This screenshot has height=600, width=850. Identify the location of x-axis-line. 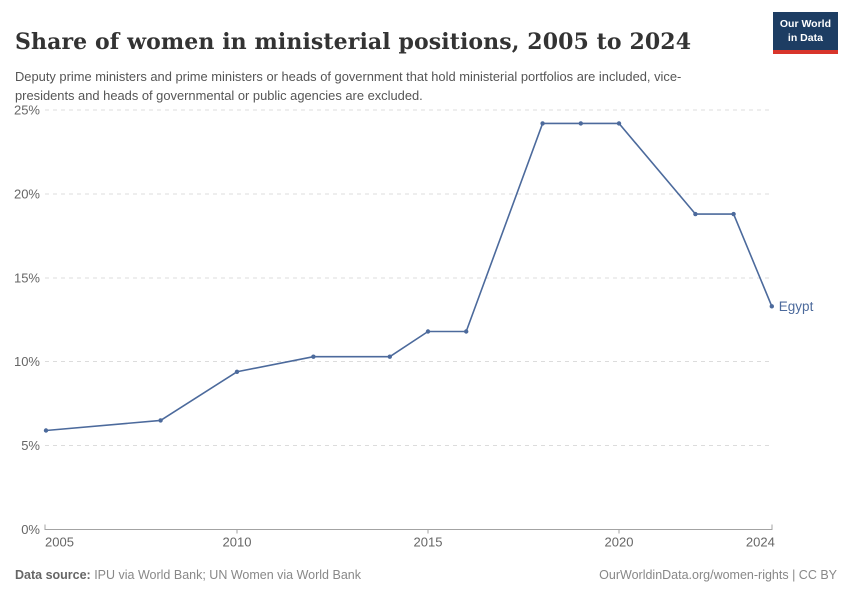
(408, 527).